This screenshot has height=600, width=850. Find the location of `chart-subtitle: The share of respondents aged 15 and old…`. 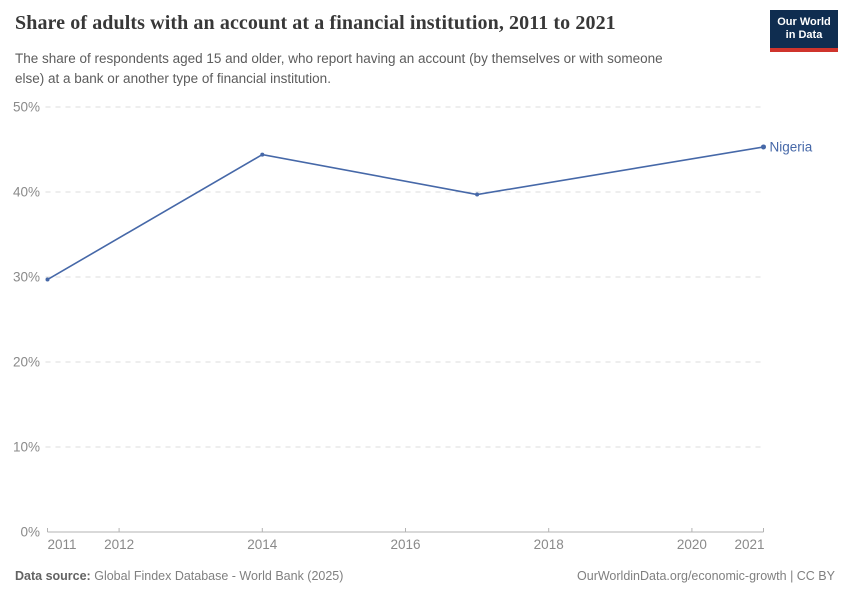

chart-subtitle: The share of respondents aged 15 and old… is located at coordinates (339, 69).